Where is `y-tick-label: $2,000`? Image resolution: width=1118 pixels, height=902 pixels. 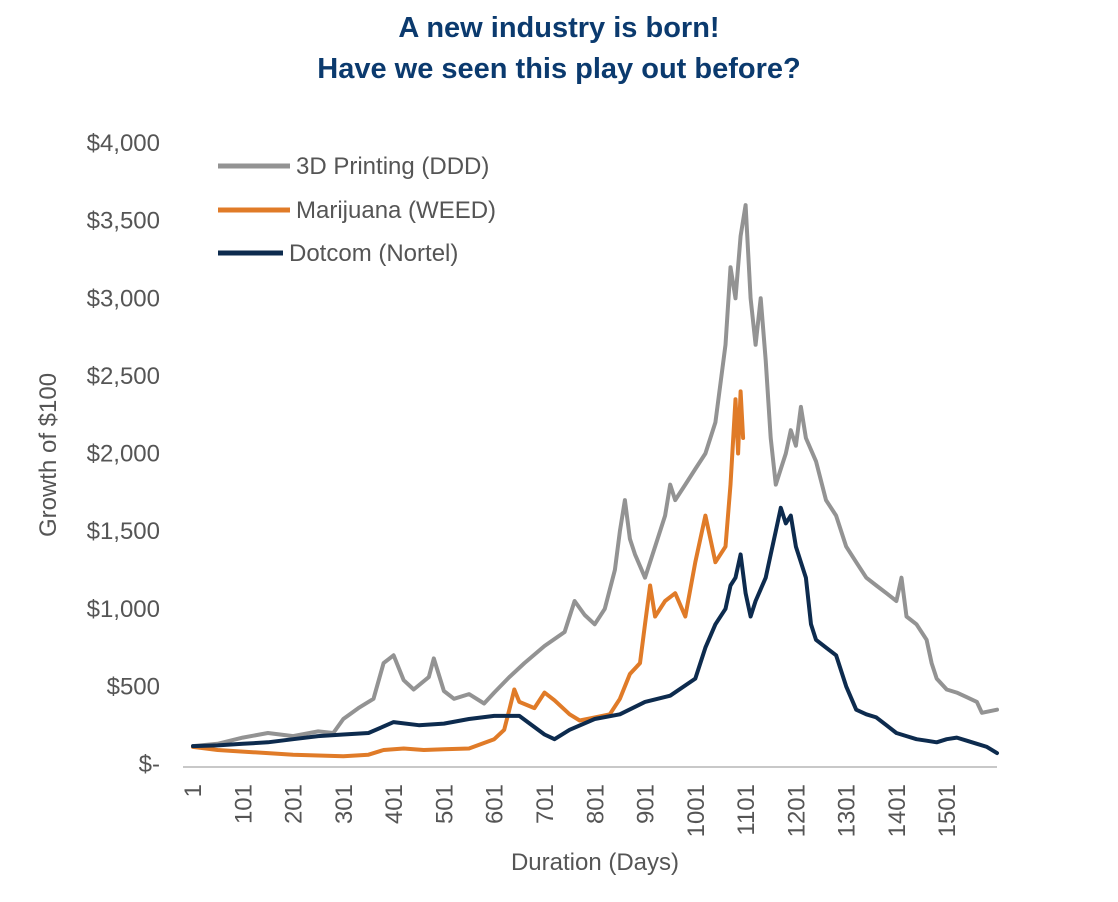 y-tick-label: $2,000 is located at coordinates (123, 454).